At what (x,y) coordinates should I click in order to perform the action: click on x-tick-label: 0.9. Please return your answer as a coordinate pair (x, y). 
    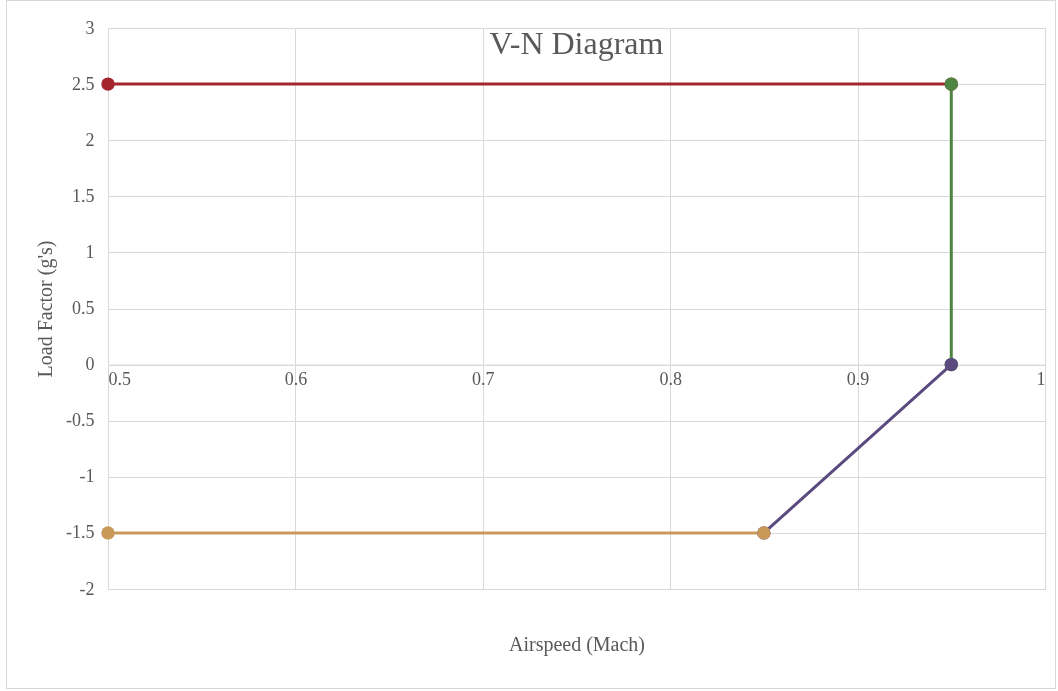
    Looking at the image, I should click on (858, 379).